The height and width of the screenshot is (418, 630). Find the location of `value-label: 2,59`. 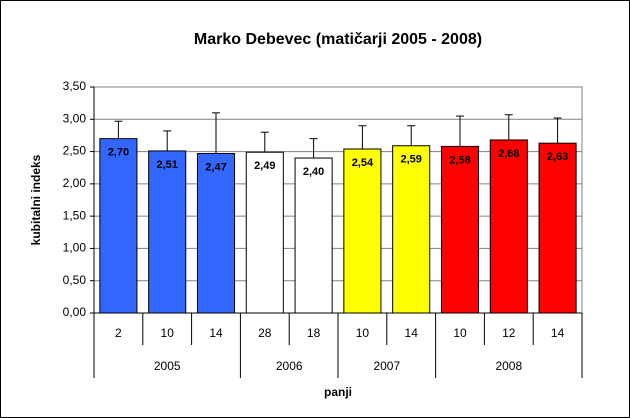

value-label: 2,59 is located at coordinates (410, 160).